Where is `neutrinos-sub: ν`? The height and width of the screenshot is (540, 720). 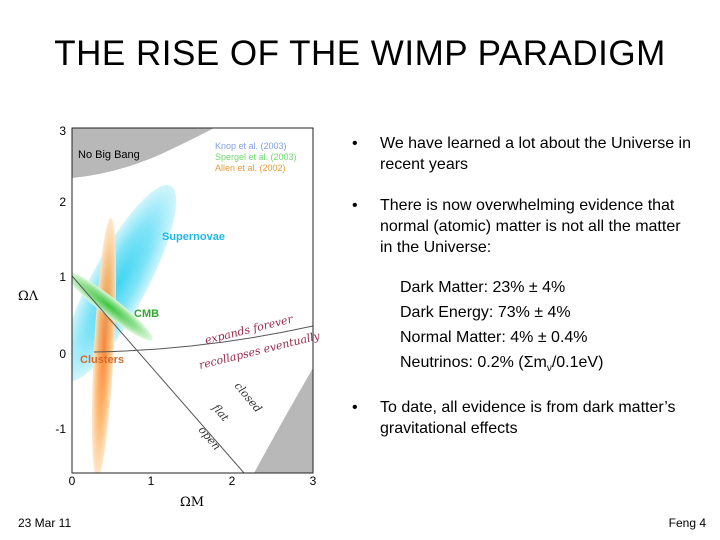 neutrinos-sub: ν is located at coordinates (549, 369).